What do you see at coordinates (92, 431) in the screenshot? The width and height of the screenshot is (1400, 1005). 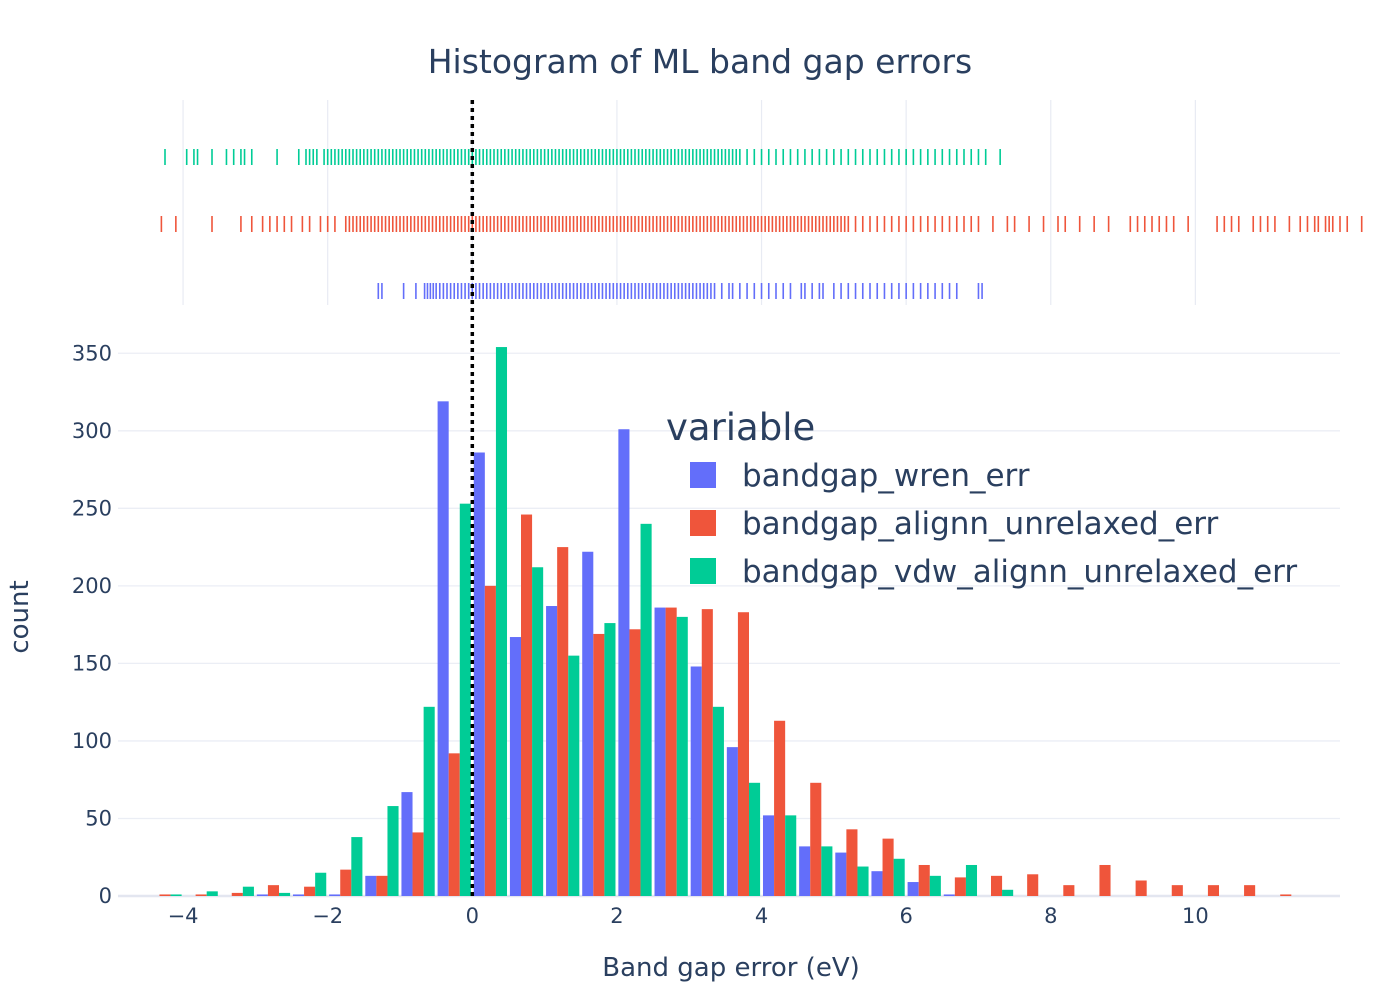 I see `y-tick-label: 300` at bounding box center [92, 431].